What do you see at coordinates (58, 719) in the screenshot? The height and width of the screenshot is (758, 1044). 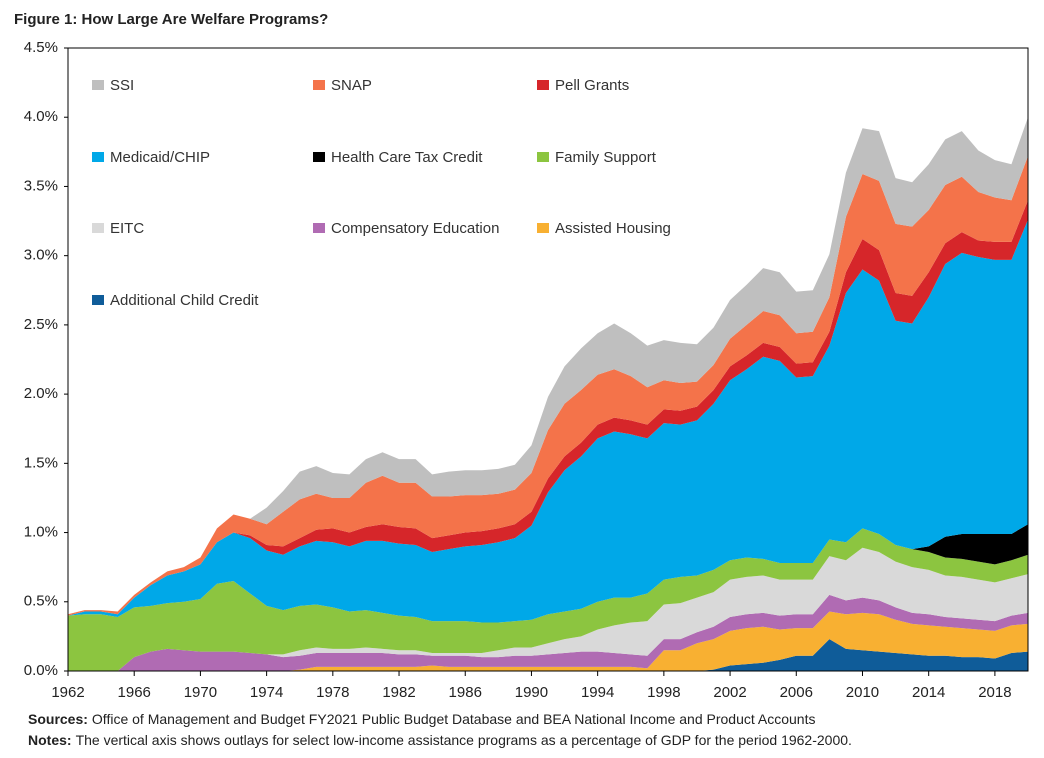 I see `sources-label: Sources:` at bounding box center [58, 719].